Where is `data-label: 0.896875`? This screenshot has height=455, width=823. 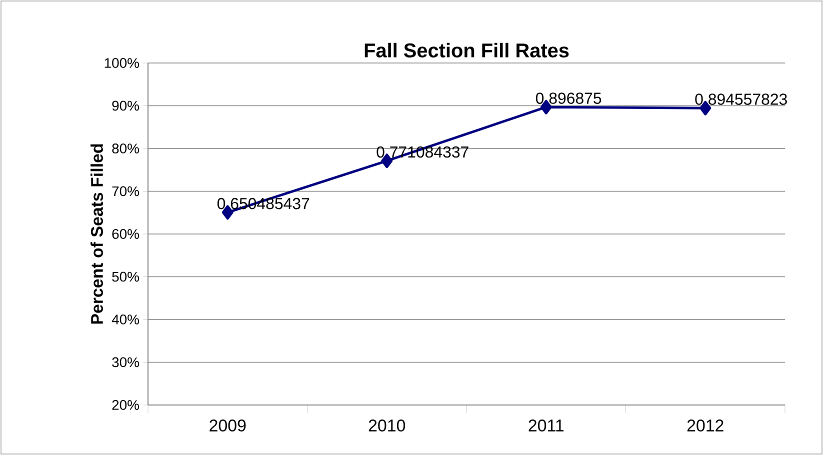 data-label: 0.896875 is located at coordinates (569, 98).